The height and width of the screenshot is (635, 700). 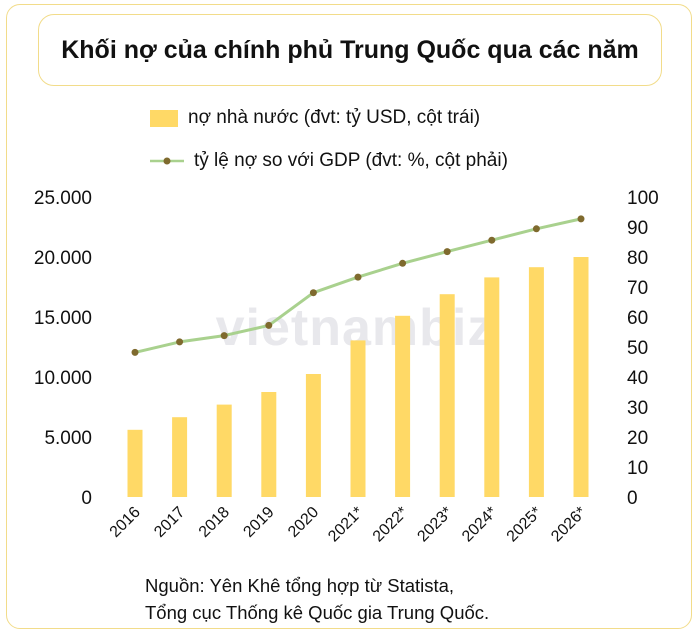 I want to click on right-tick-label: 60, so click(x=637, y=318).